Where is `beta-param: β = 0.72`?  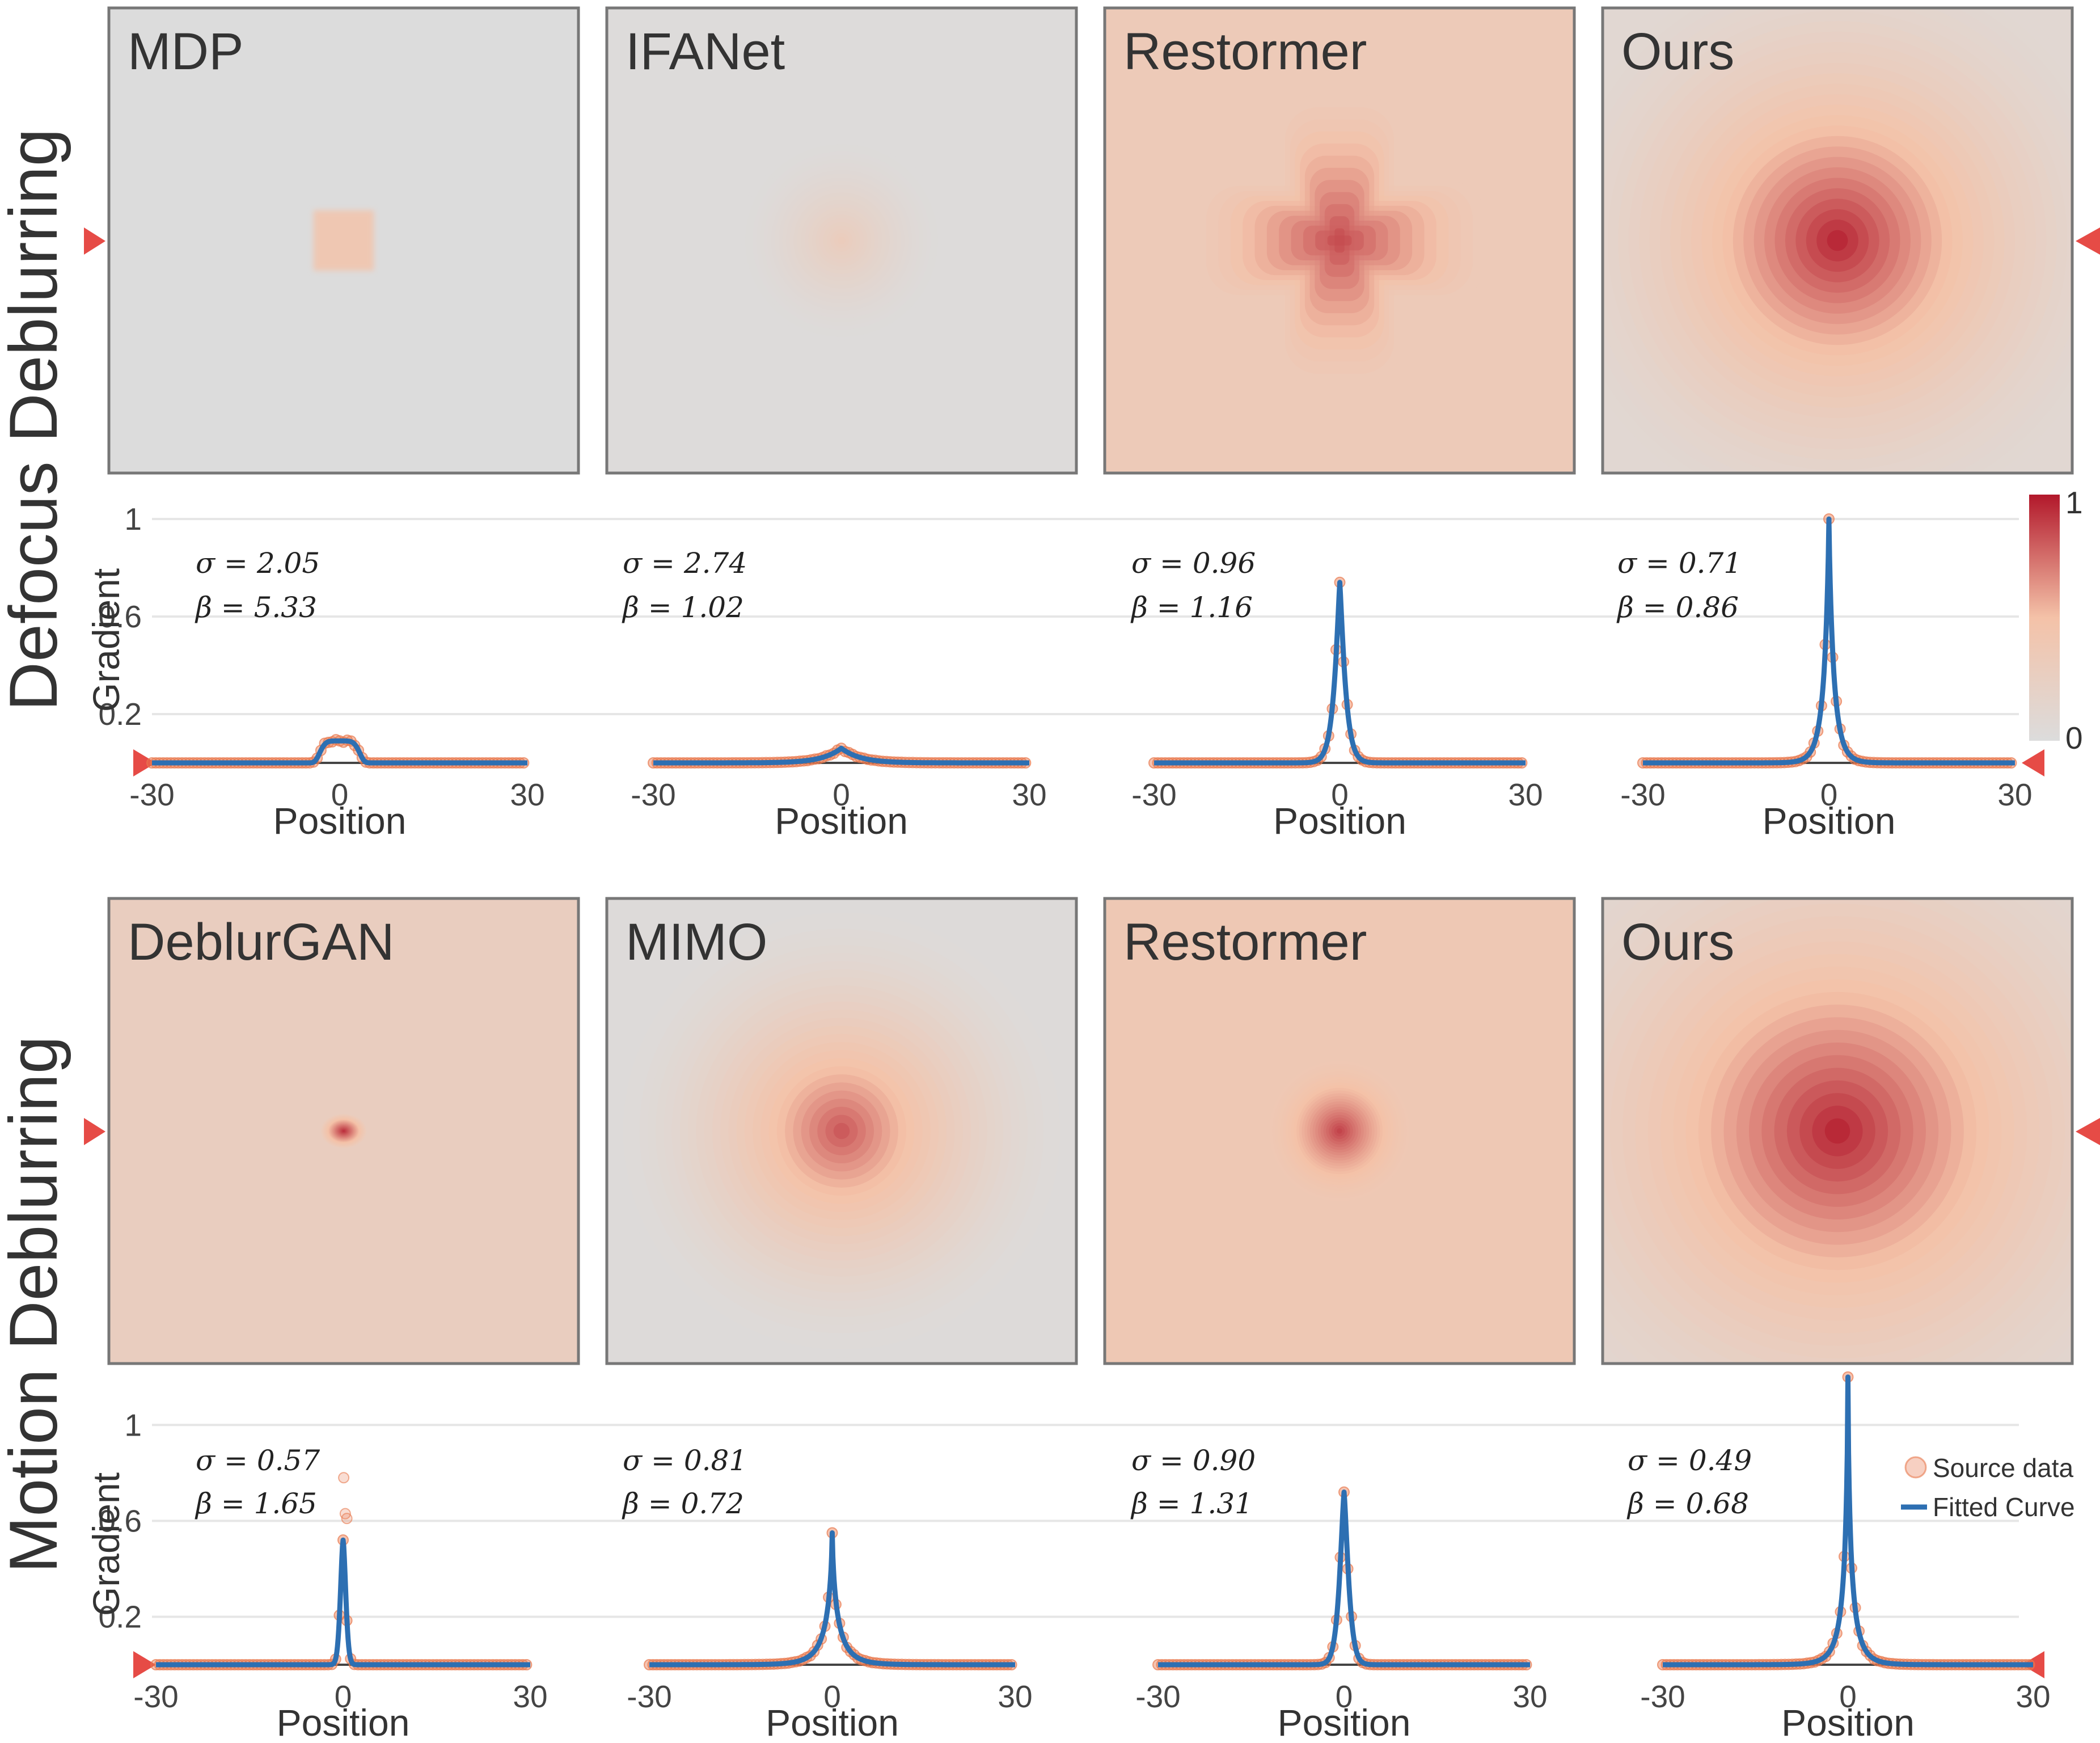 beta-param: β = 0.72 is located at coordinates (683, 1503).